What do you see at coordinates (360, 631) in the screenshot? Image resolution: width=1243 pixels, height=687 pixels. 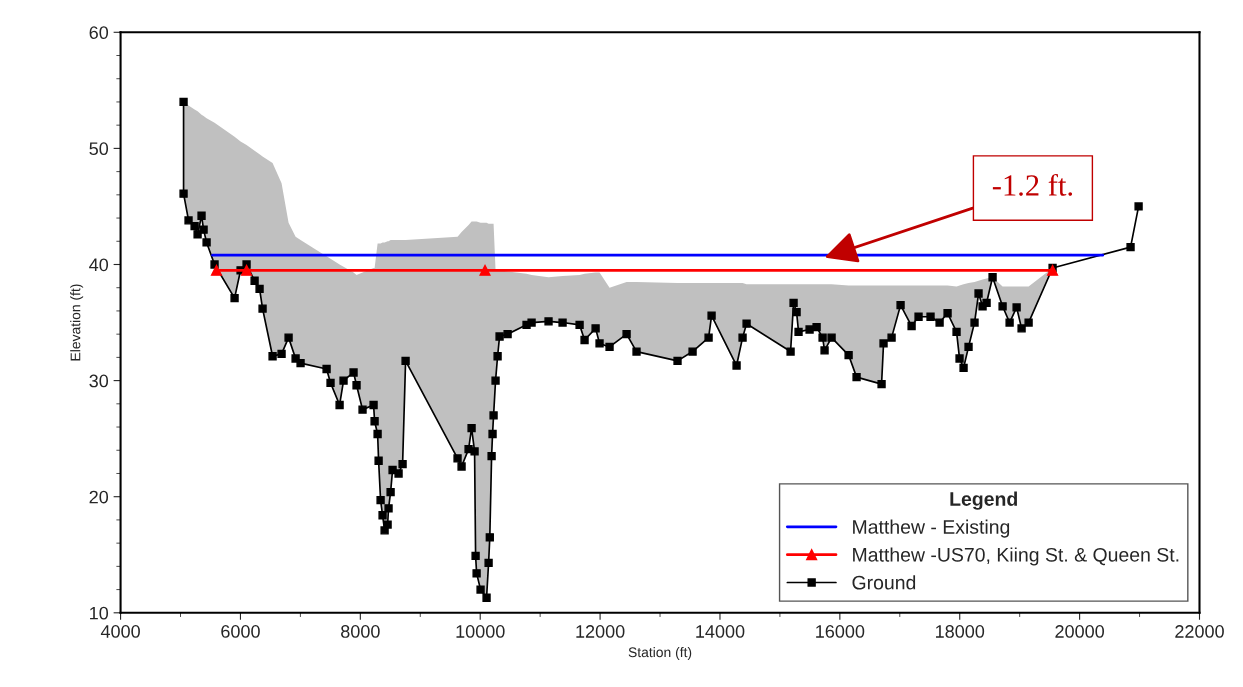 I see `x-tick-label: 8000` at bounding box center [360, 631].